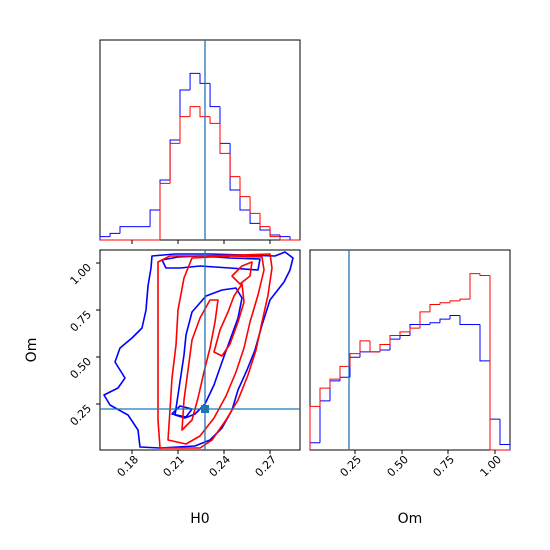 The height and width of the screenshot is (550, 550). What do you see at coordinates (200, 173) in the screenshot?
I see `hist-h0-red-series` at bounding box center [200, 173].